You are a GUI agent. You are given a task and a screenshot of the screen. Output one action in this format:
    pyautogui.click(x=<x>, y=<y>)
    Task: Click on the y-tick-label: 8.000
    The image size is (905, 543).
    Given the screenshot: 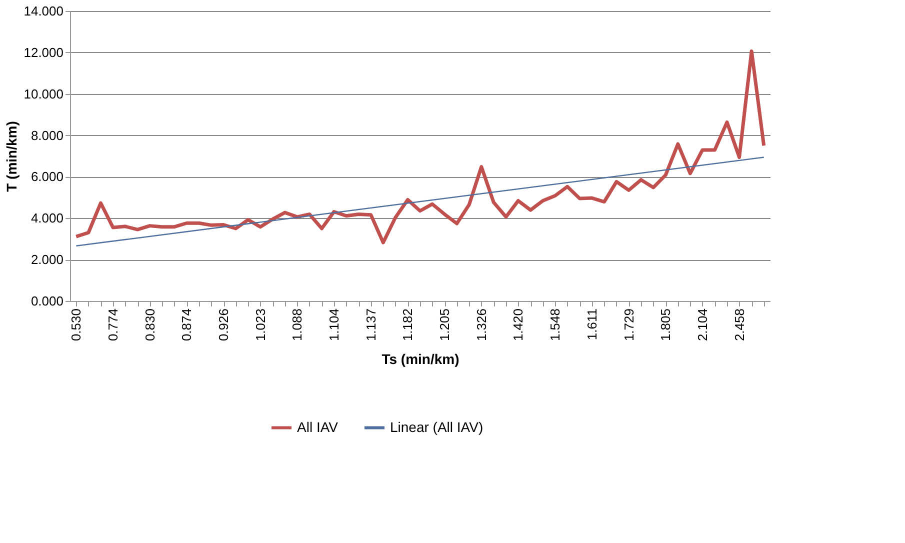 What is the action you would take?
    pyautogui.click(x=47, y=135)
    